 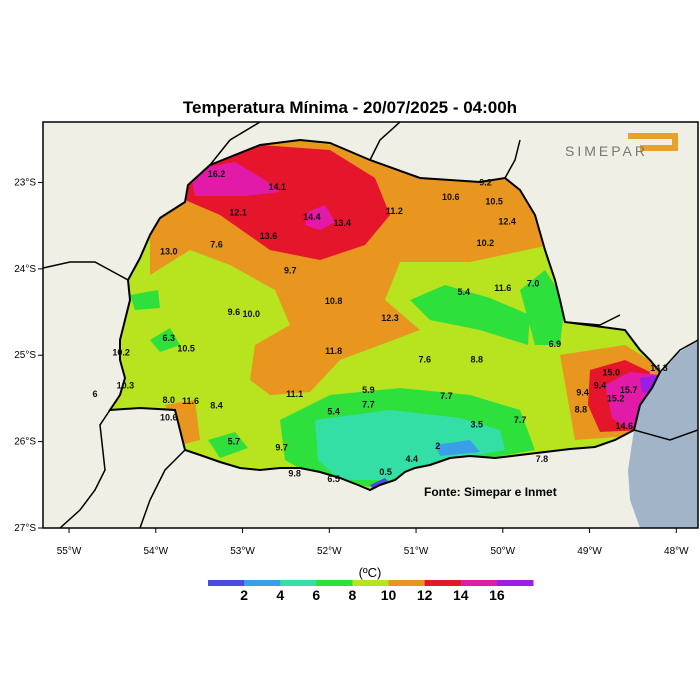 I want to click on lat-tick-label: 26°S, so click(x=25, y=442).